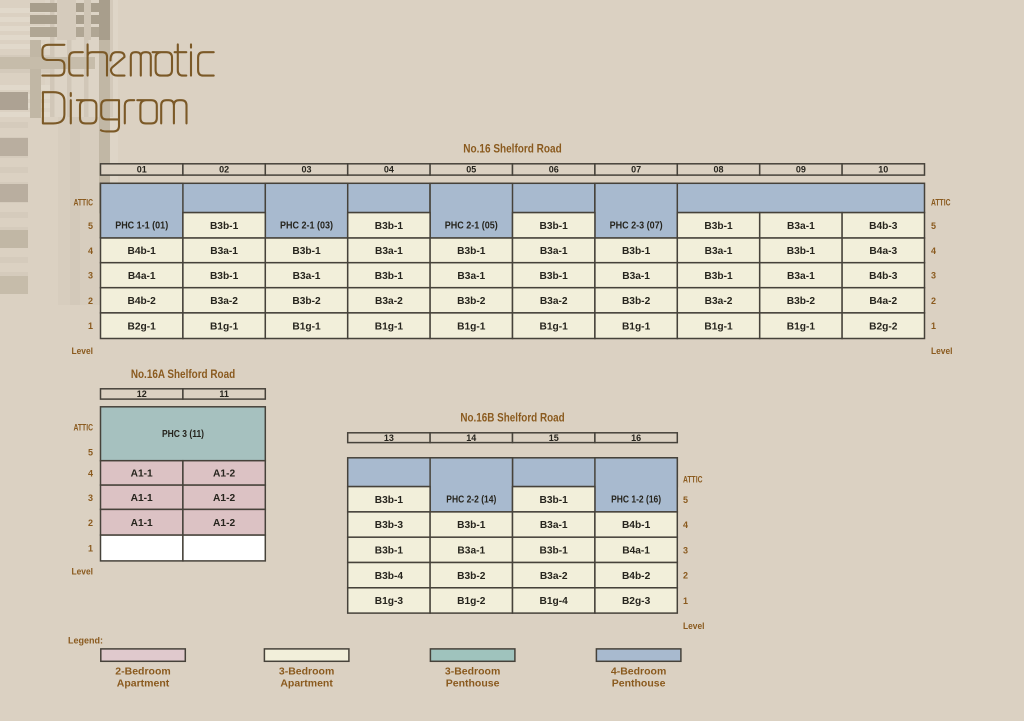 The width and height of the screenshot is (1024, 721). What do you see at coordinates (85, 641) in the screenshot?
I see `svg-text: Legend:` at bounding box center [85, 641].